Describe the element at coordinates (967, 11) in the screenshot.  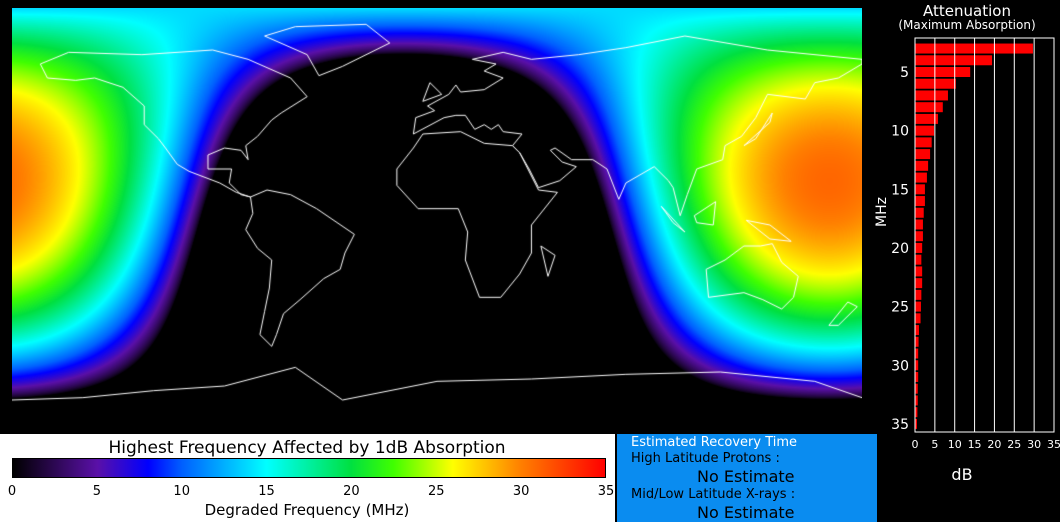
I see `chart-title: Attenuation` at that location.